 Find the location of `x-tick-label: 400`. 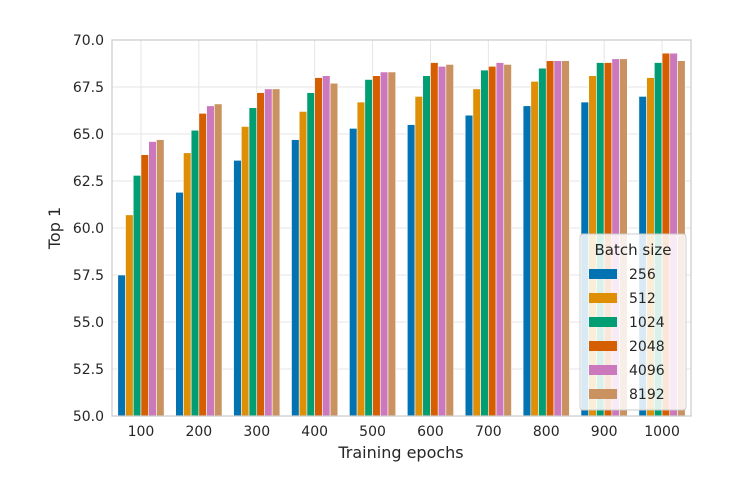

x-tick-label: 400 is located at coordinates (314, 432).